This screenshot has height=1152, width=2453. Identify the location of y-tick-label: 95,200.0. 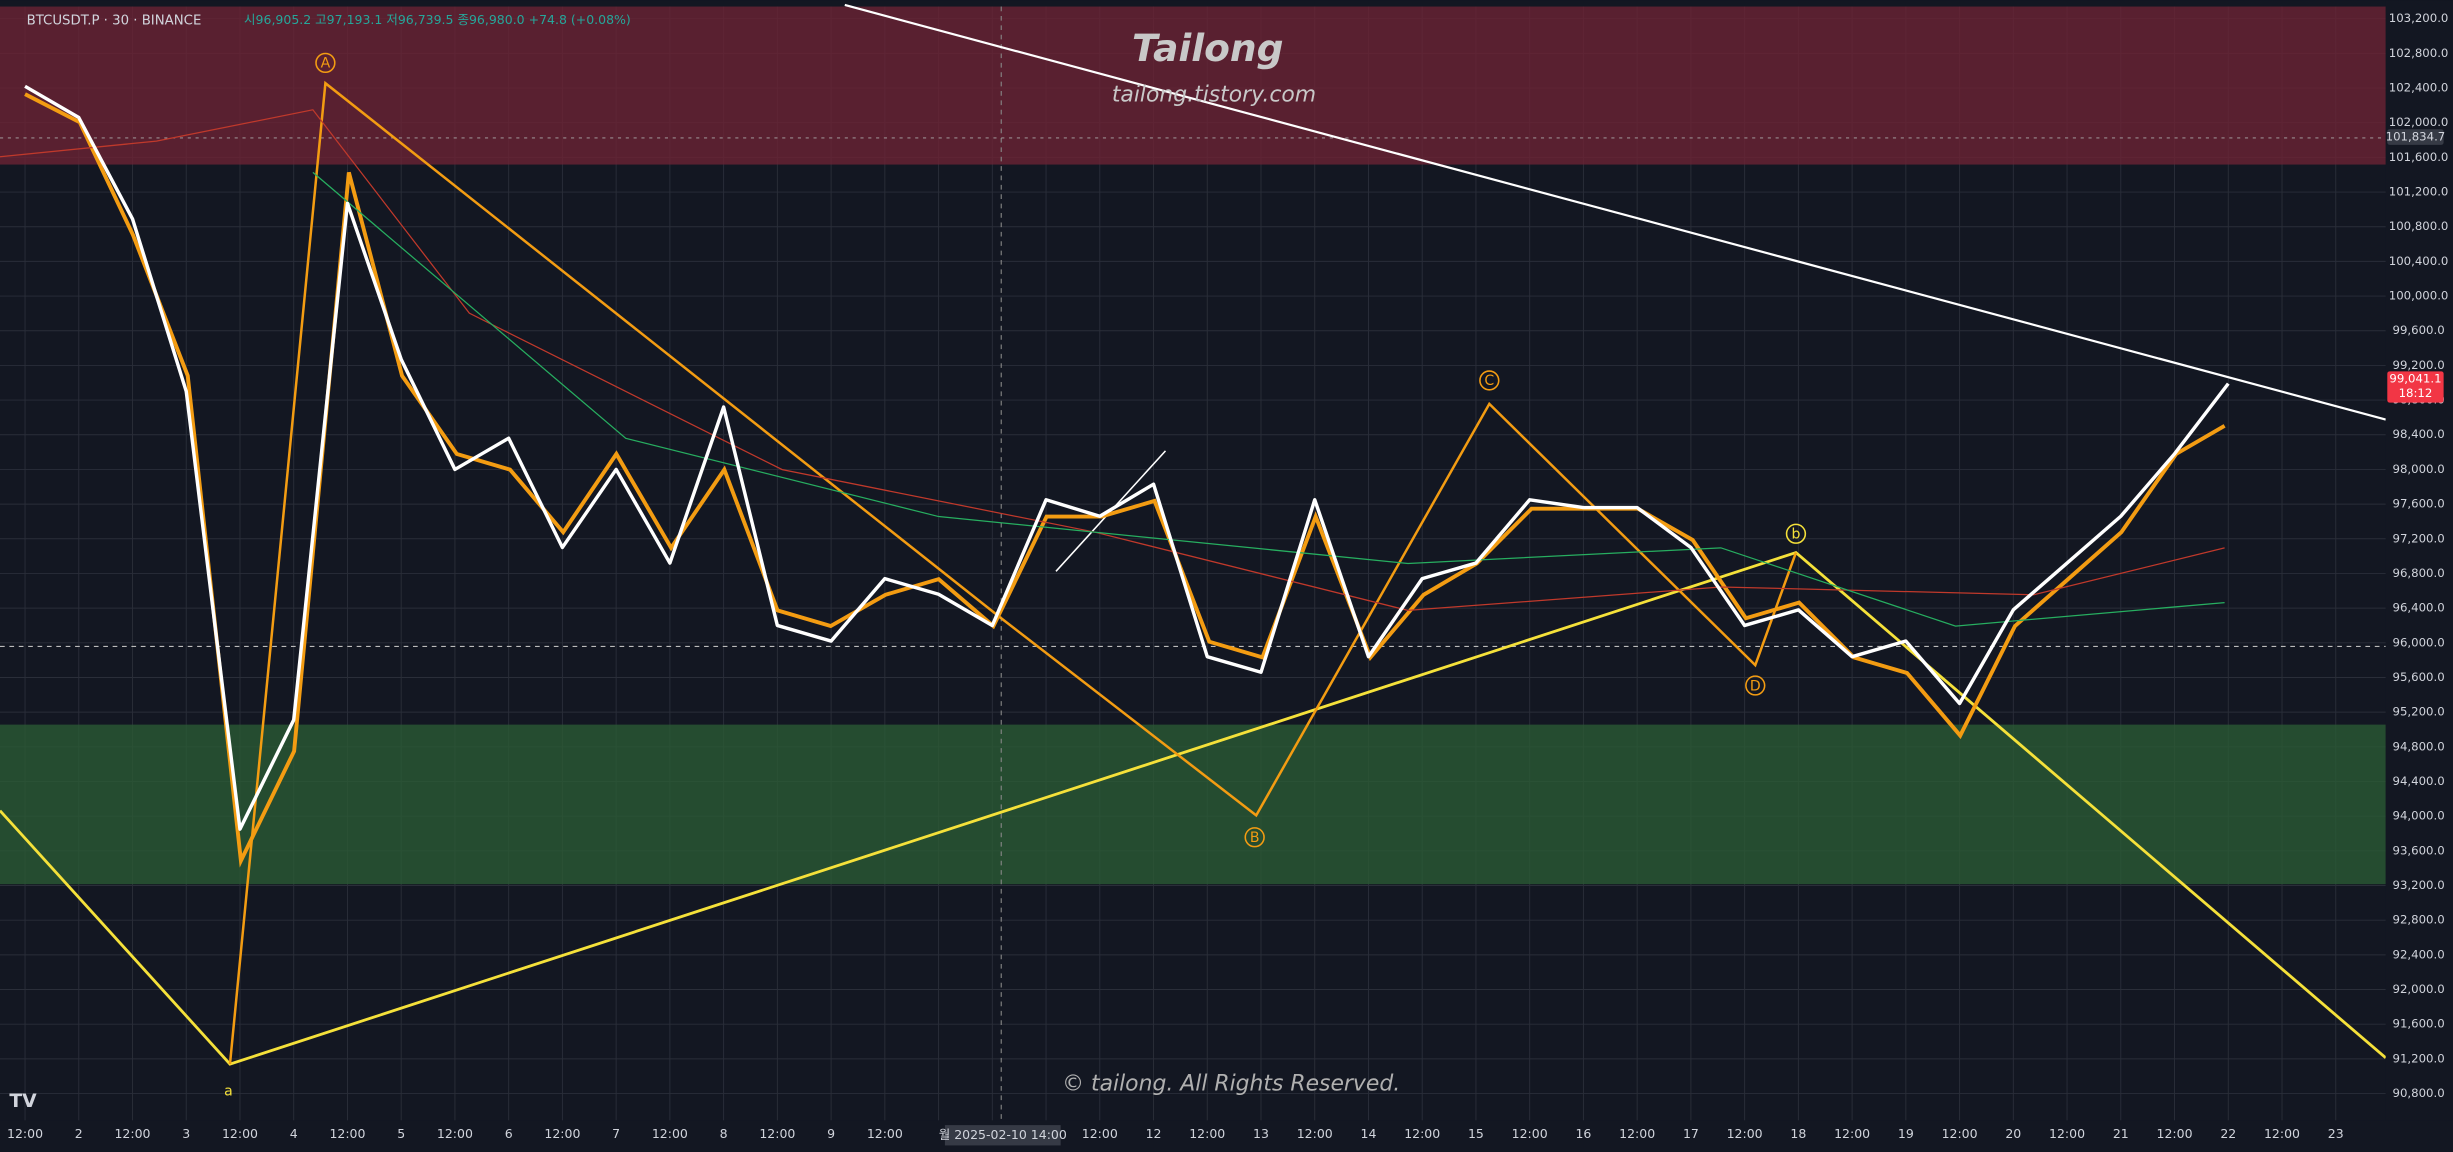
(2418, 712).